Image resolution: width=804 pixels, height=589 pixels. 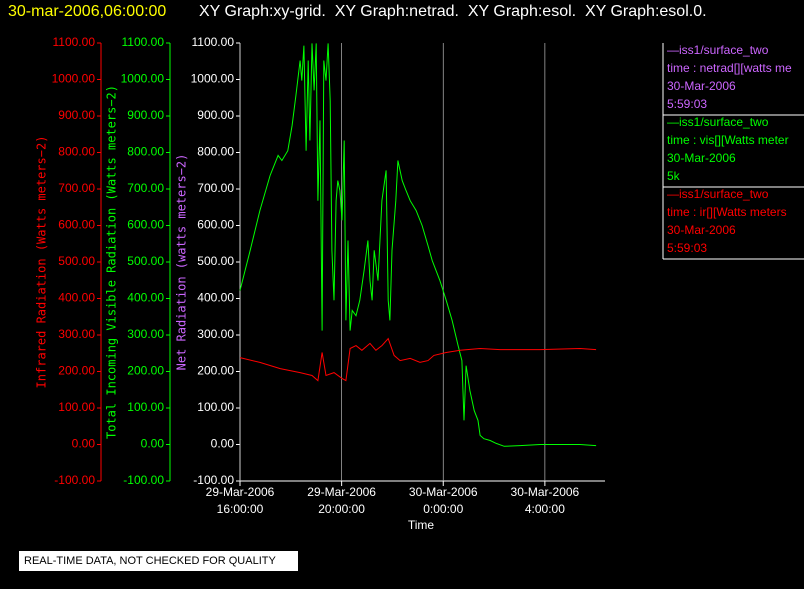 I want to click on series-line, so click(x=418, y=359).